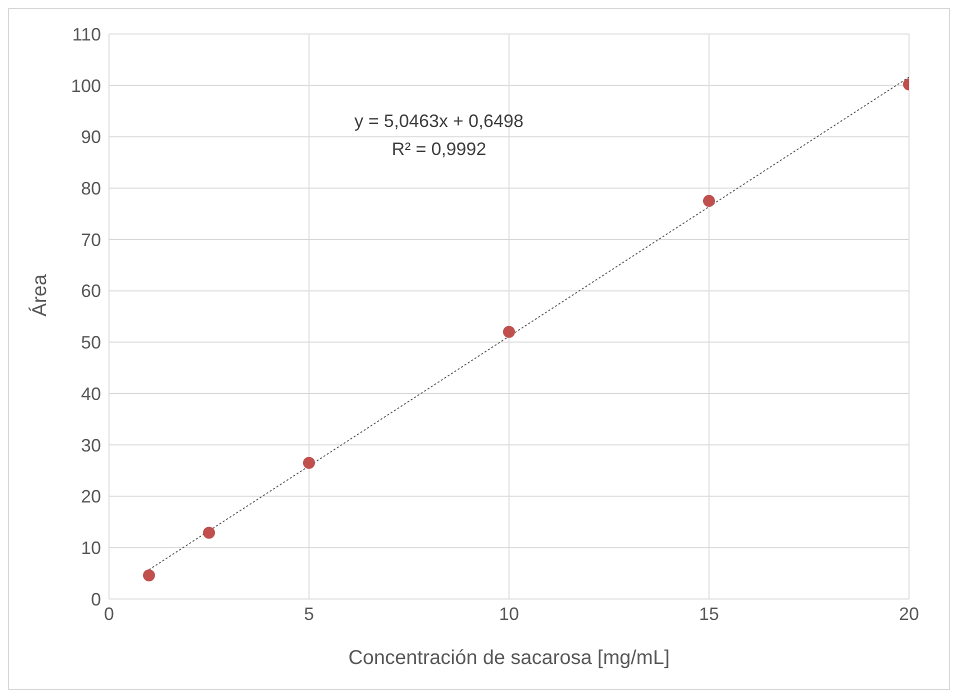 The image size is (961, 698). Describe the element at coordinates (90, 394) in the screenshot. I see `y-tick-label: 40` at that location.